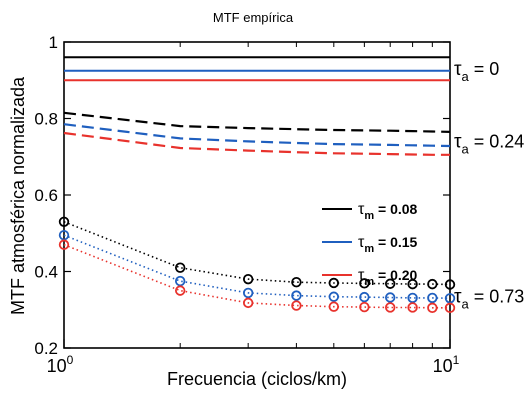  I want to click on chart-title: MTF empírica, so click(253, 17).